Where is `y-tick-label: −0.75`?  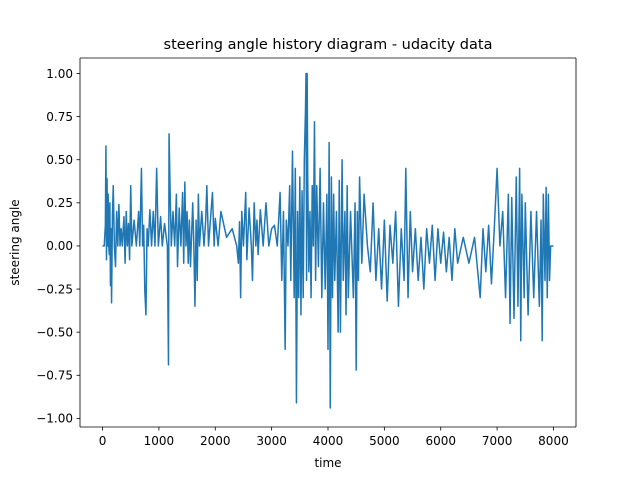
y-tick-label: −0.75 is located at coordinates (54, 376).